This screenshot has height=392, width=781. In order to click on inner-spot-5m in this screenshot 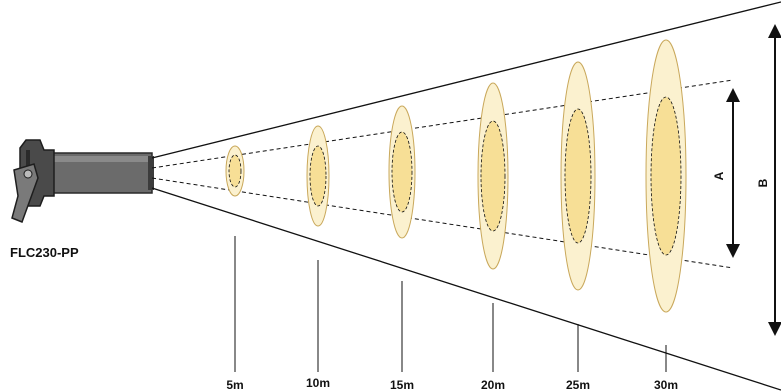, I will do `click(235, 171)`.